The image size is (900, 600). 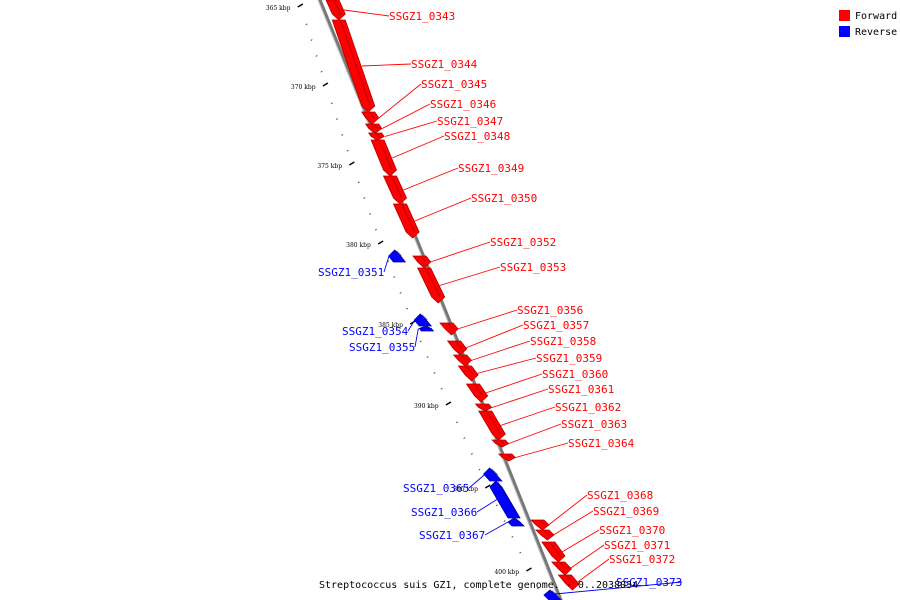 What do you see at coordinates (569, 358) in the screenshot?
I see `gene-label: SSGZ1_0359` at bounding box center [569, 358].